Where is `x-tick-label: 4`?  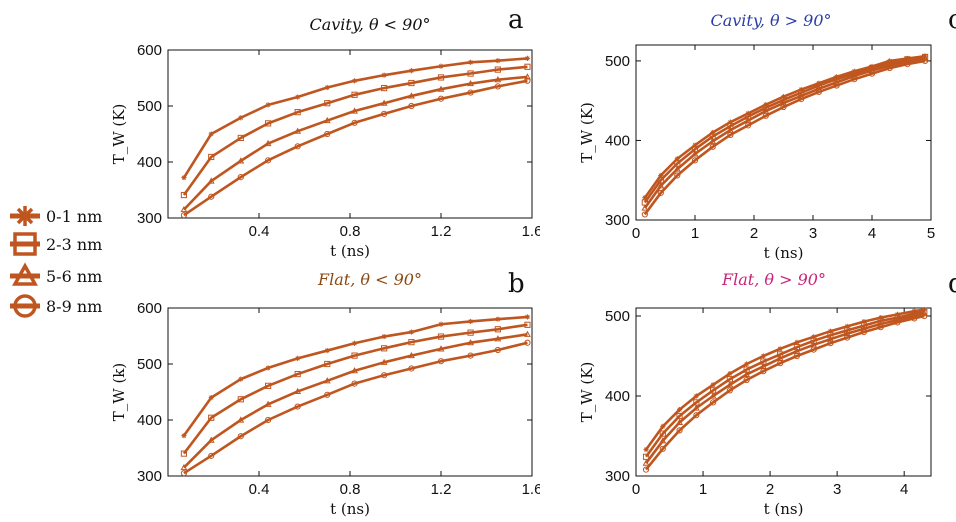 x-tick-label: 4 is located at coordinates (872, 233).